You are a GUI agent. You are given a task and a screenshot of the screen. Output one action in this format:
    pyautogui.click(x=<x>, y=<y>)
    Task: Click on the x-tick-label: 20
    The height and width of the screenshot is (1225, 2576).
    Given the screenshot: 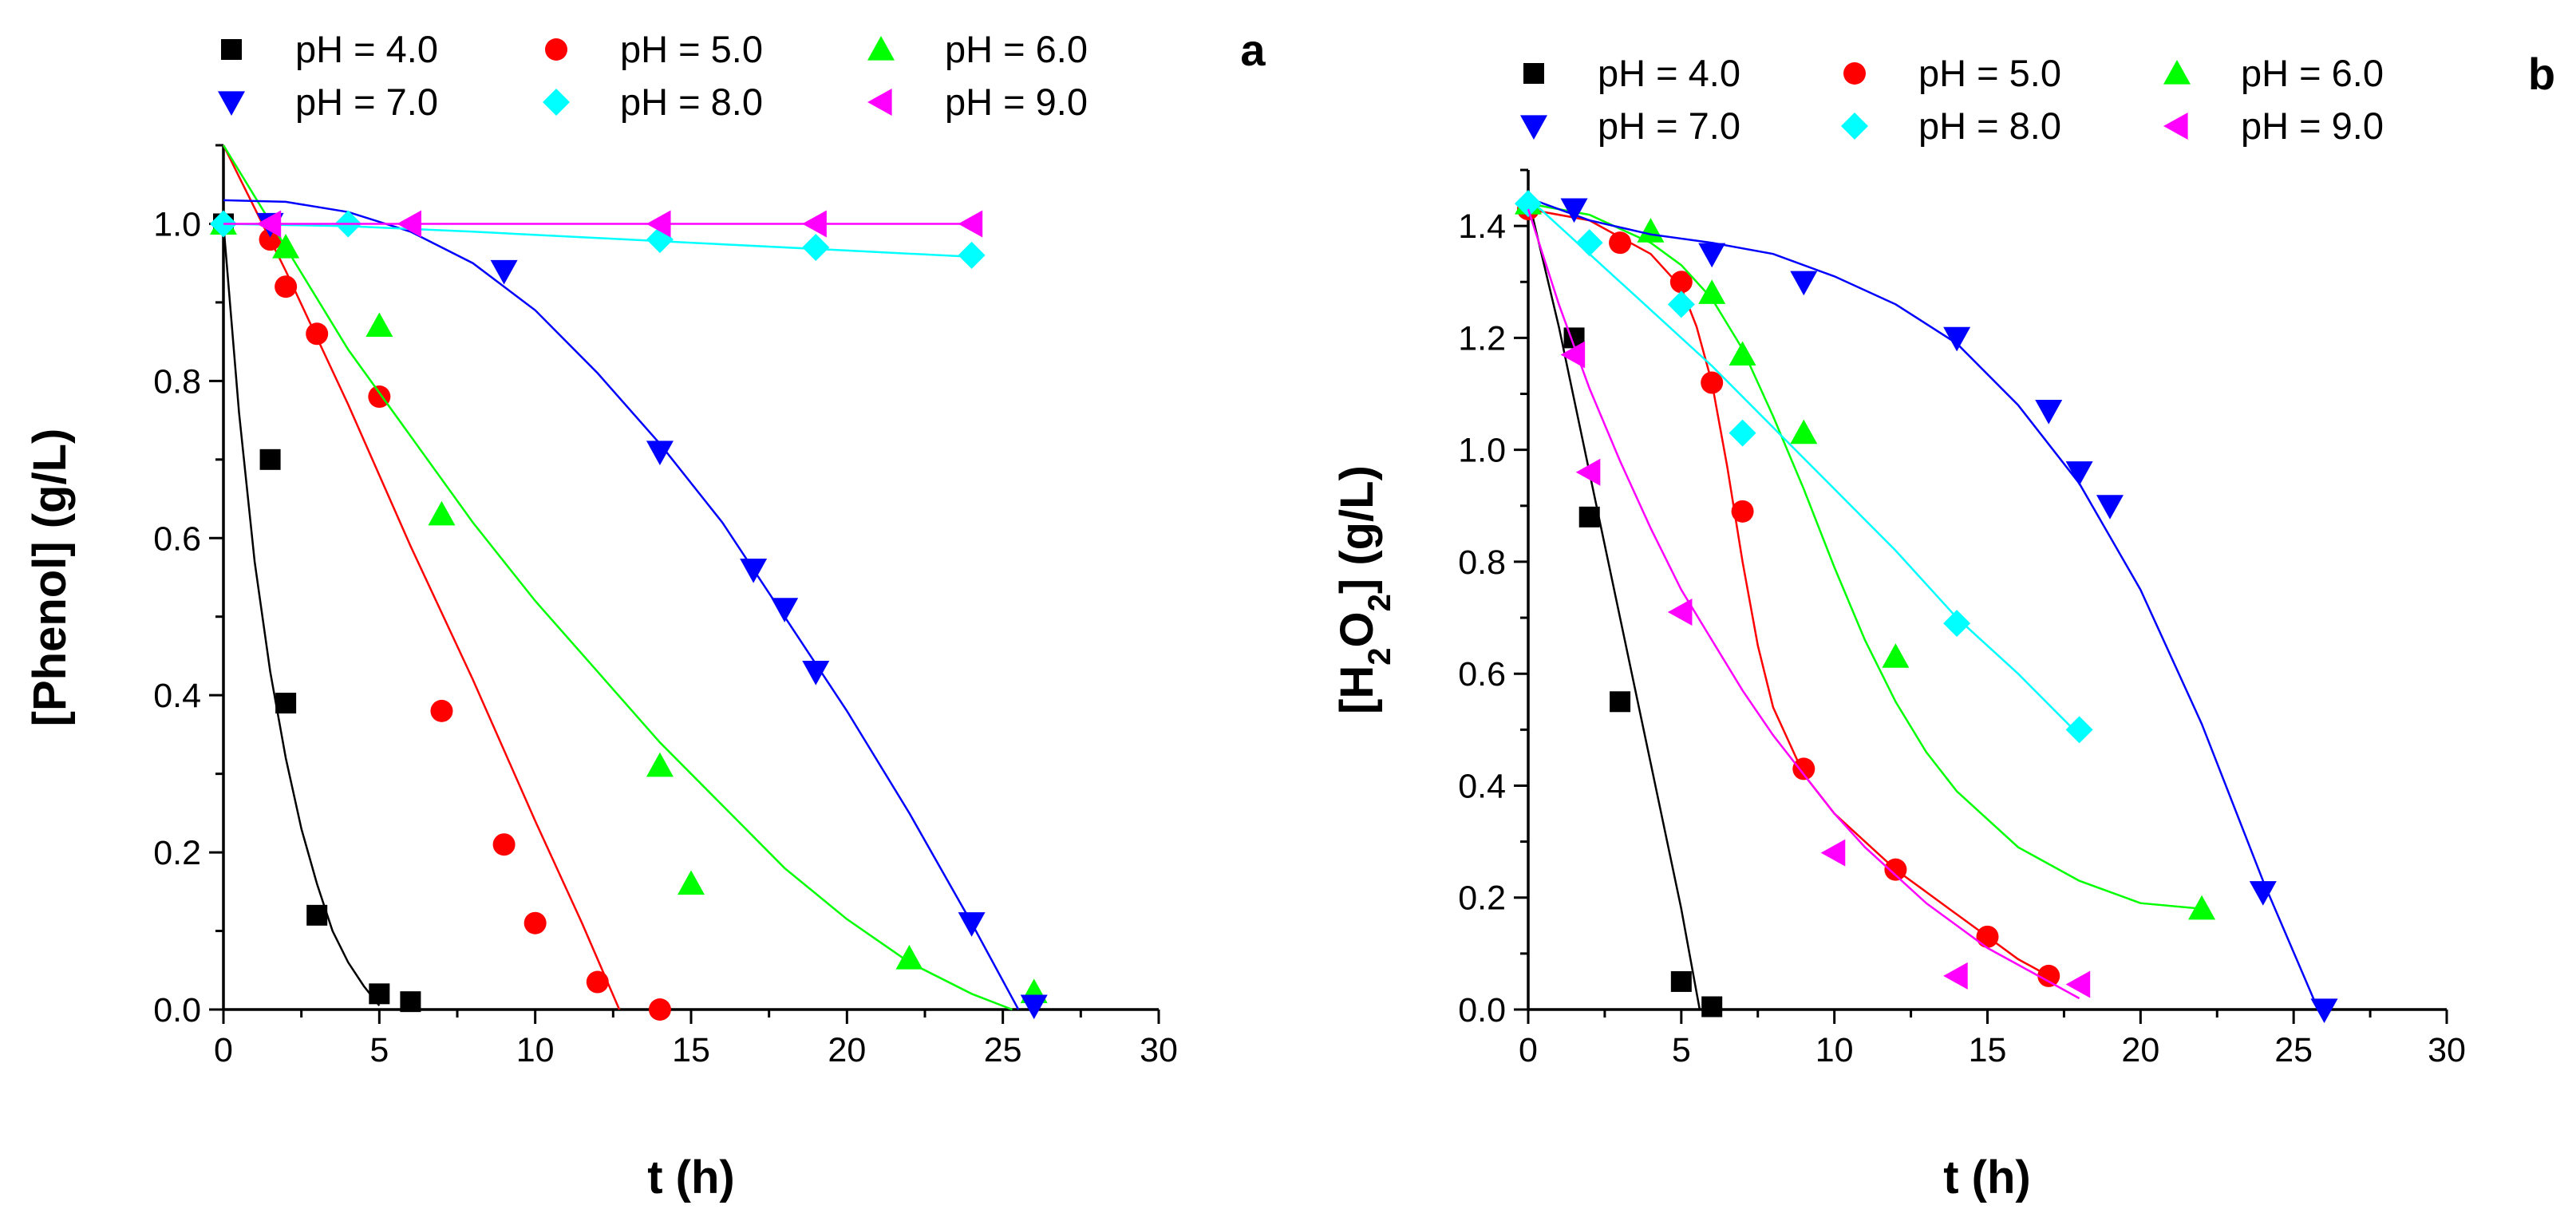 What is the action you would take?
    pyautogui.click(x=2140, y=1050)
    